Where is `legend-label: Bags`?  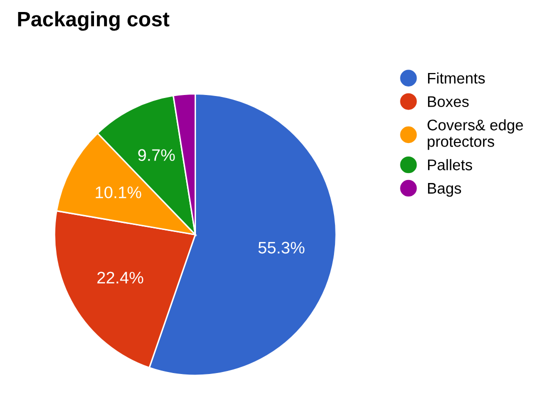
legend-label: Bags is located at coordinates (445, 190).